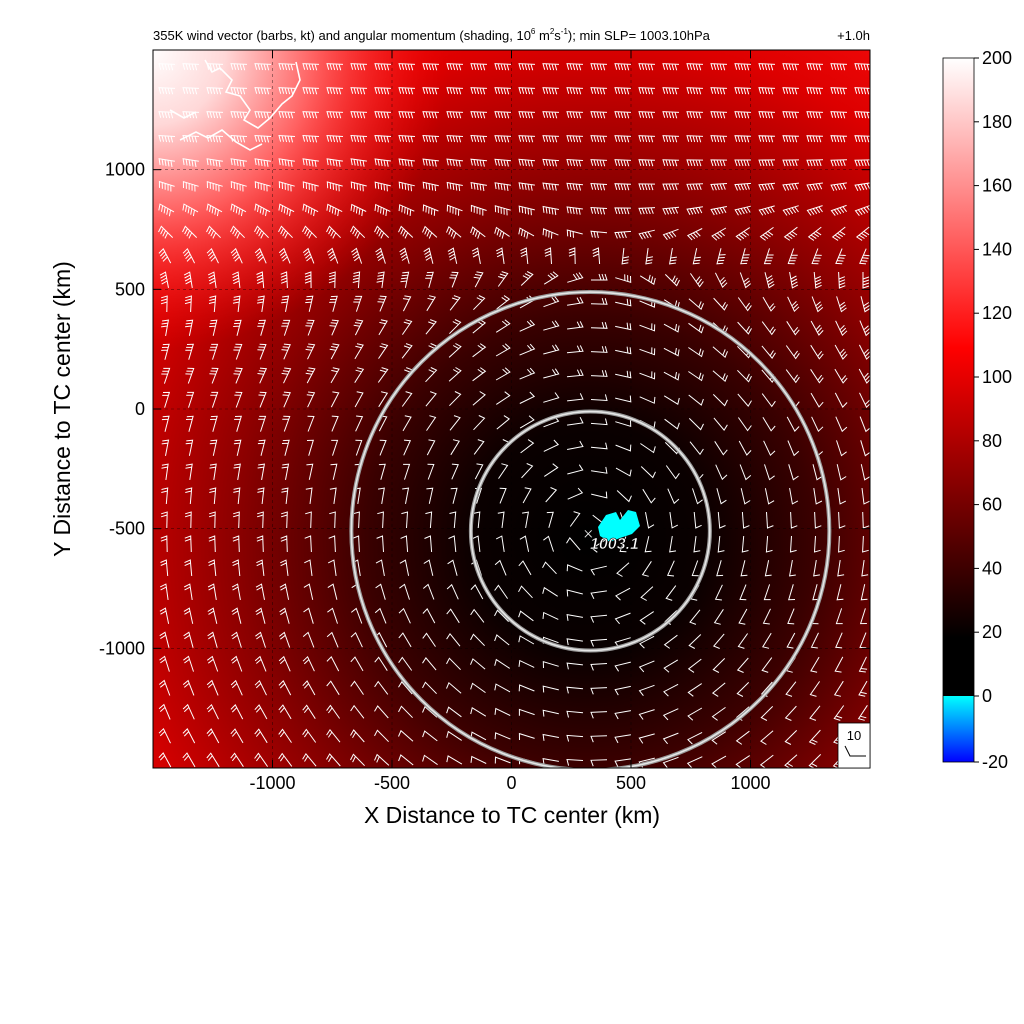  What do you see at coordinates (992, 568) in the screenshot?
I see `colorbar-tick-label: 40` at bounding box center [992, 568].